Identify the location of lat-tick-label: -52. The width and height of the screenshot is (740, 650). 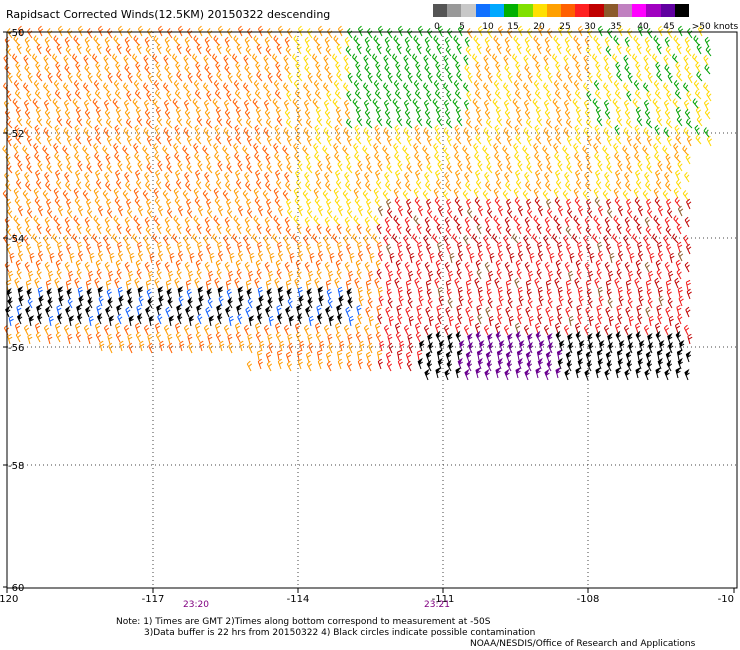
(16, 134).